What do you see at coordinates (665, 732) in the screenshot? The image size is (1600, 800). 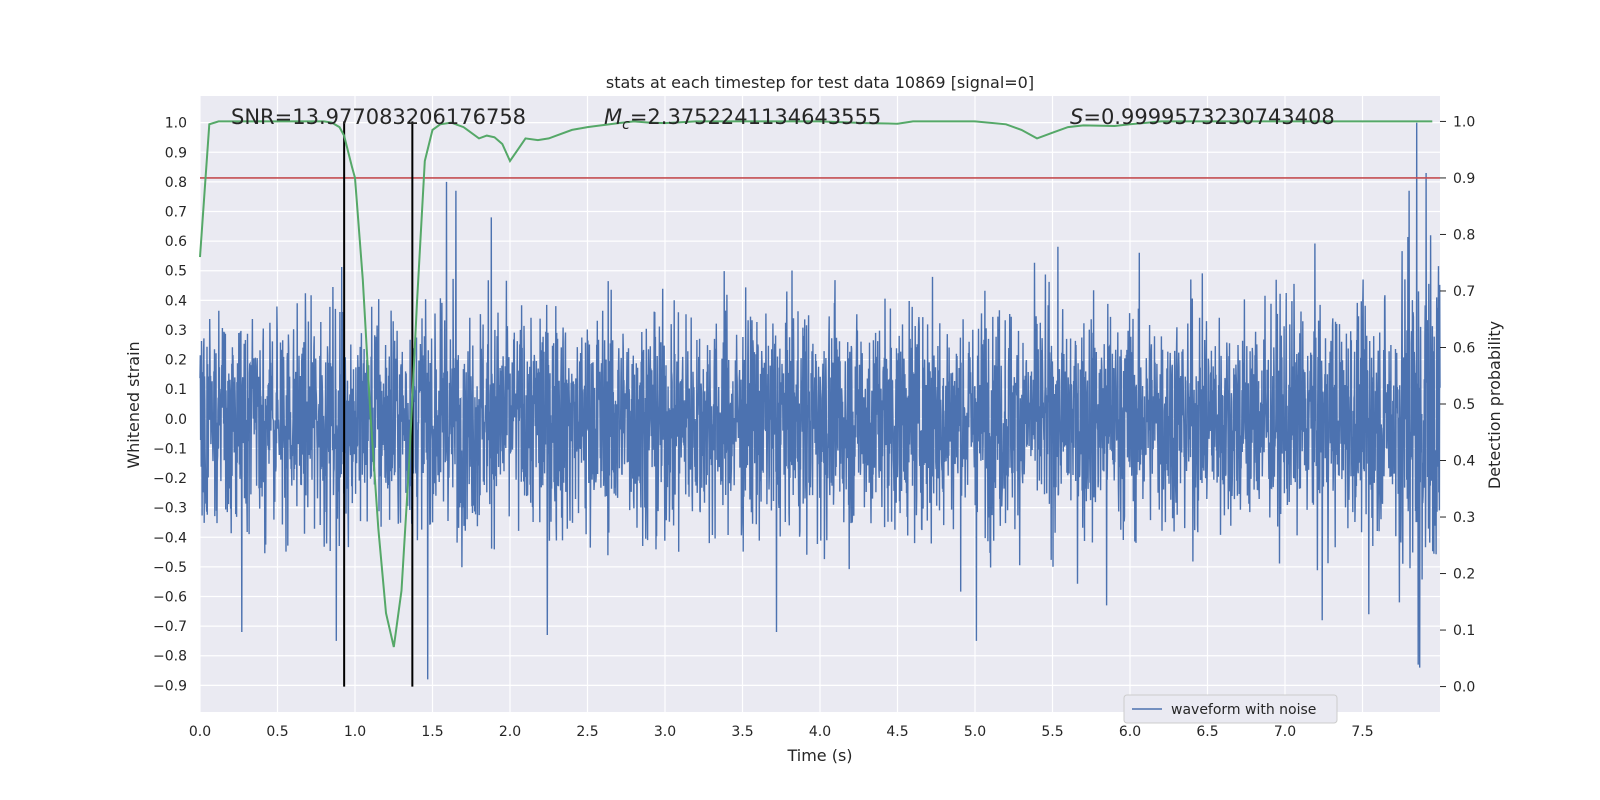 I see `x-tick-label: 3.0` at bounding box center [665, 732].